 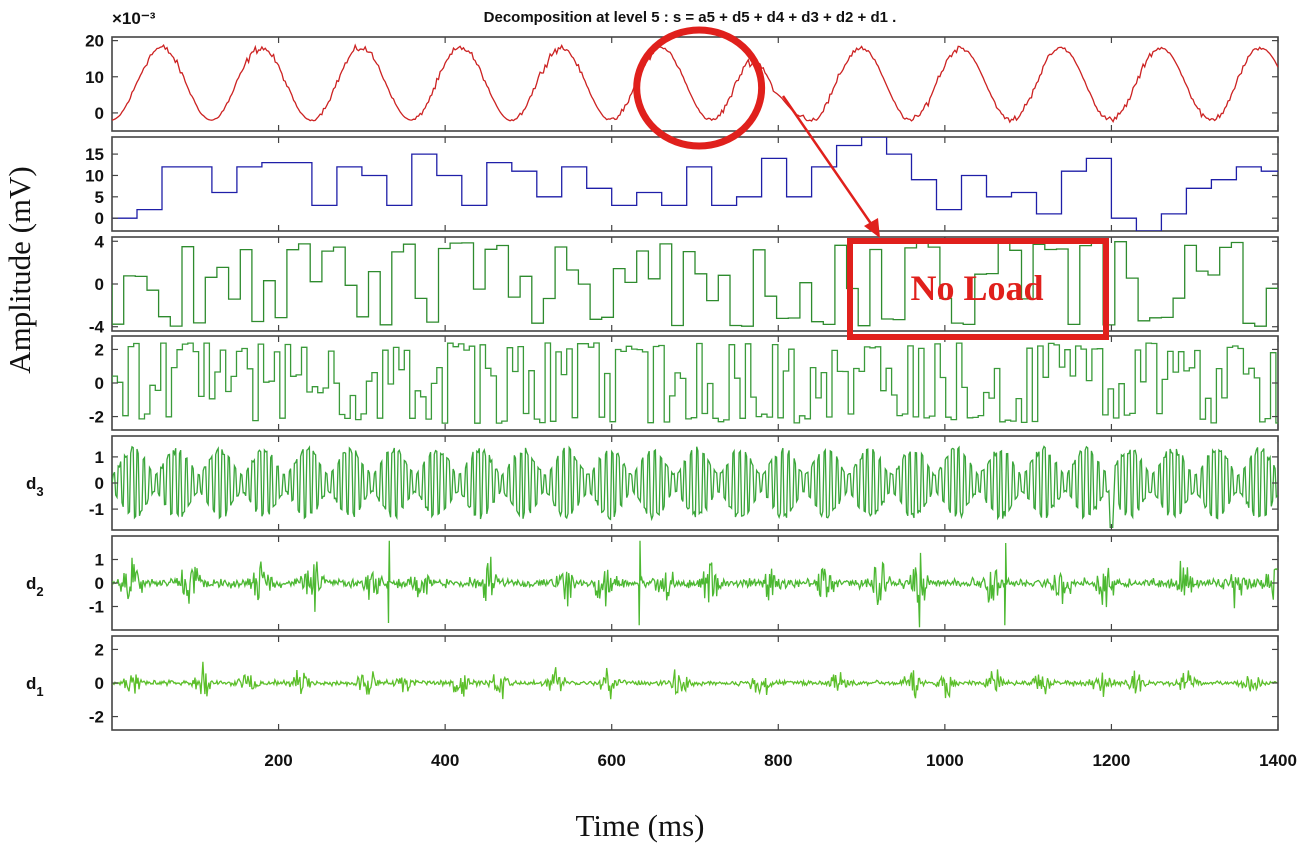 What do you see at coordinates (612, 760) in the screenshot?
I see `x-tick-label: 600` at bounding box center [612, 760].